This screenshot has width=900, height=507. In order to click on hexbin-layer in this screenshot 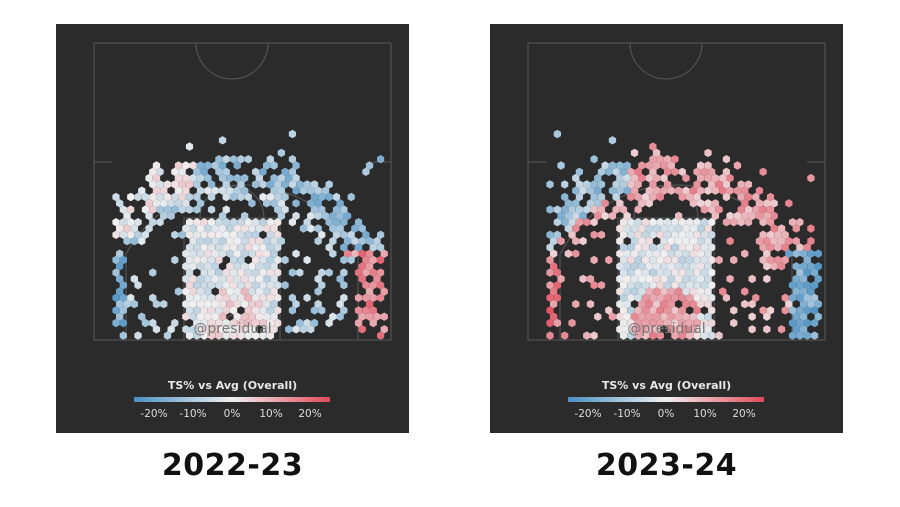, I will do `click(684, 234)`.